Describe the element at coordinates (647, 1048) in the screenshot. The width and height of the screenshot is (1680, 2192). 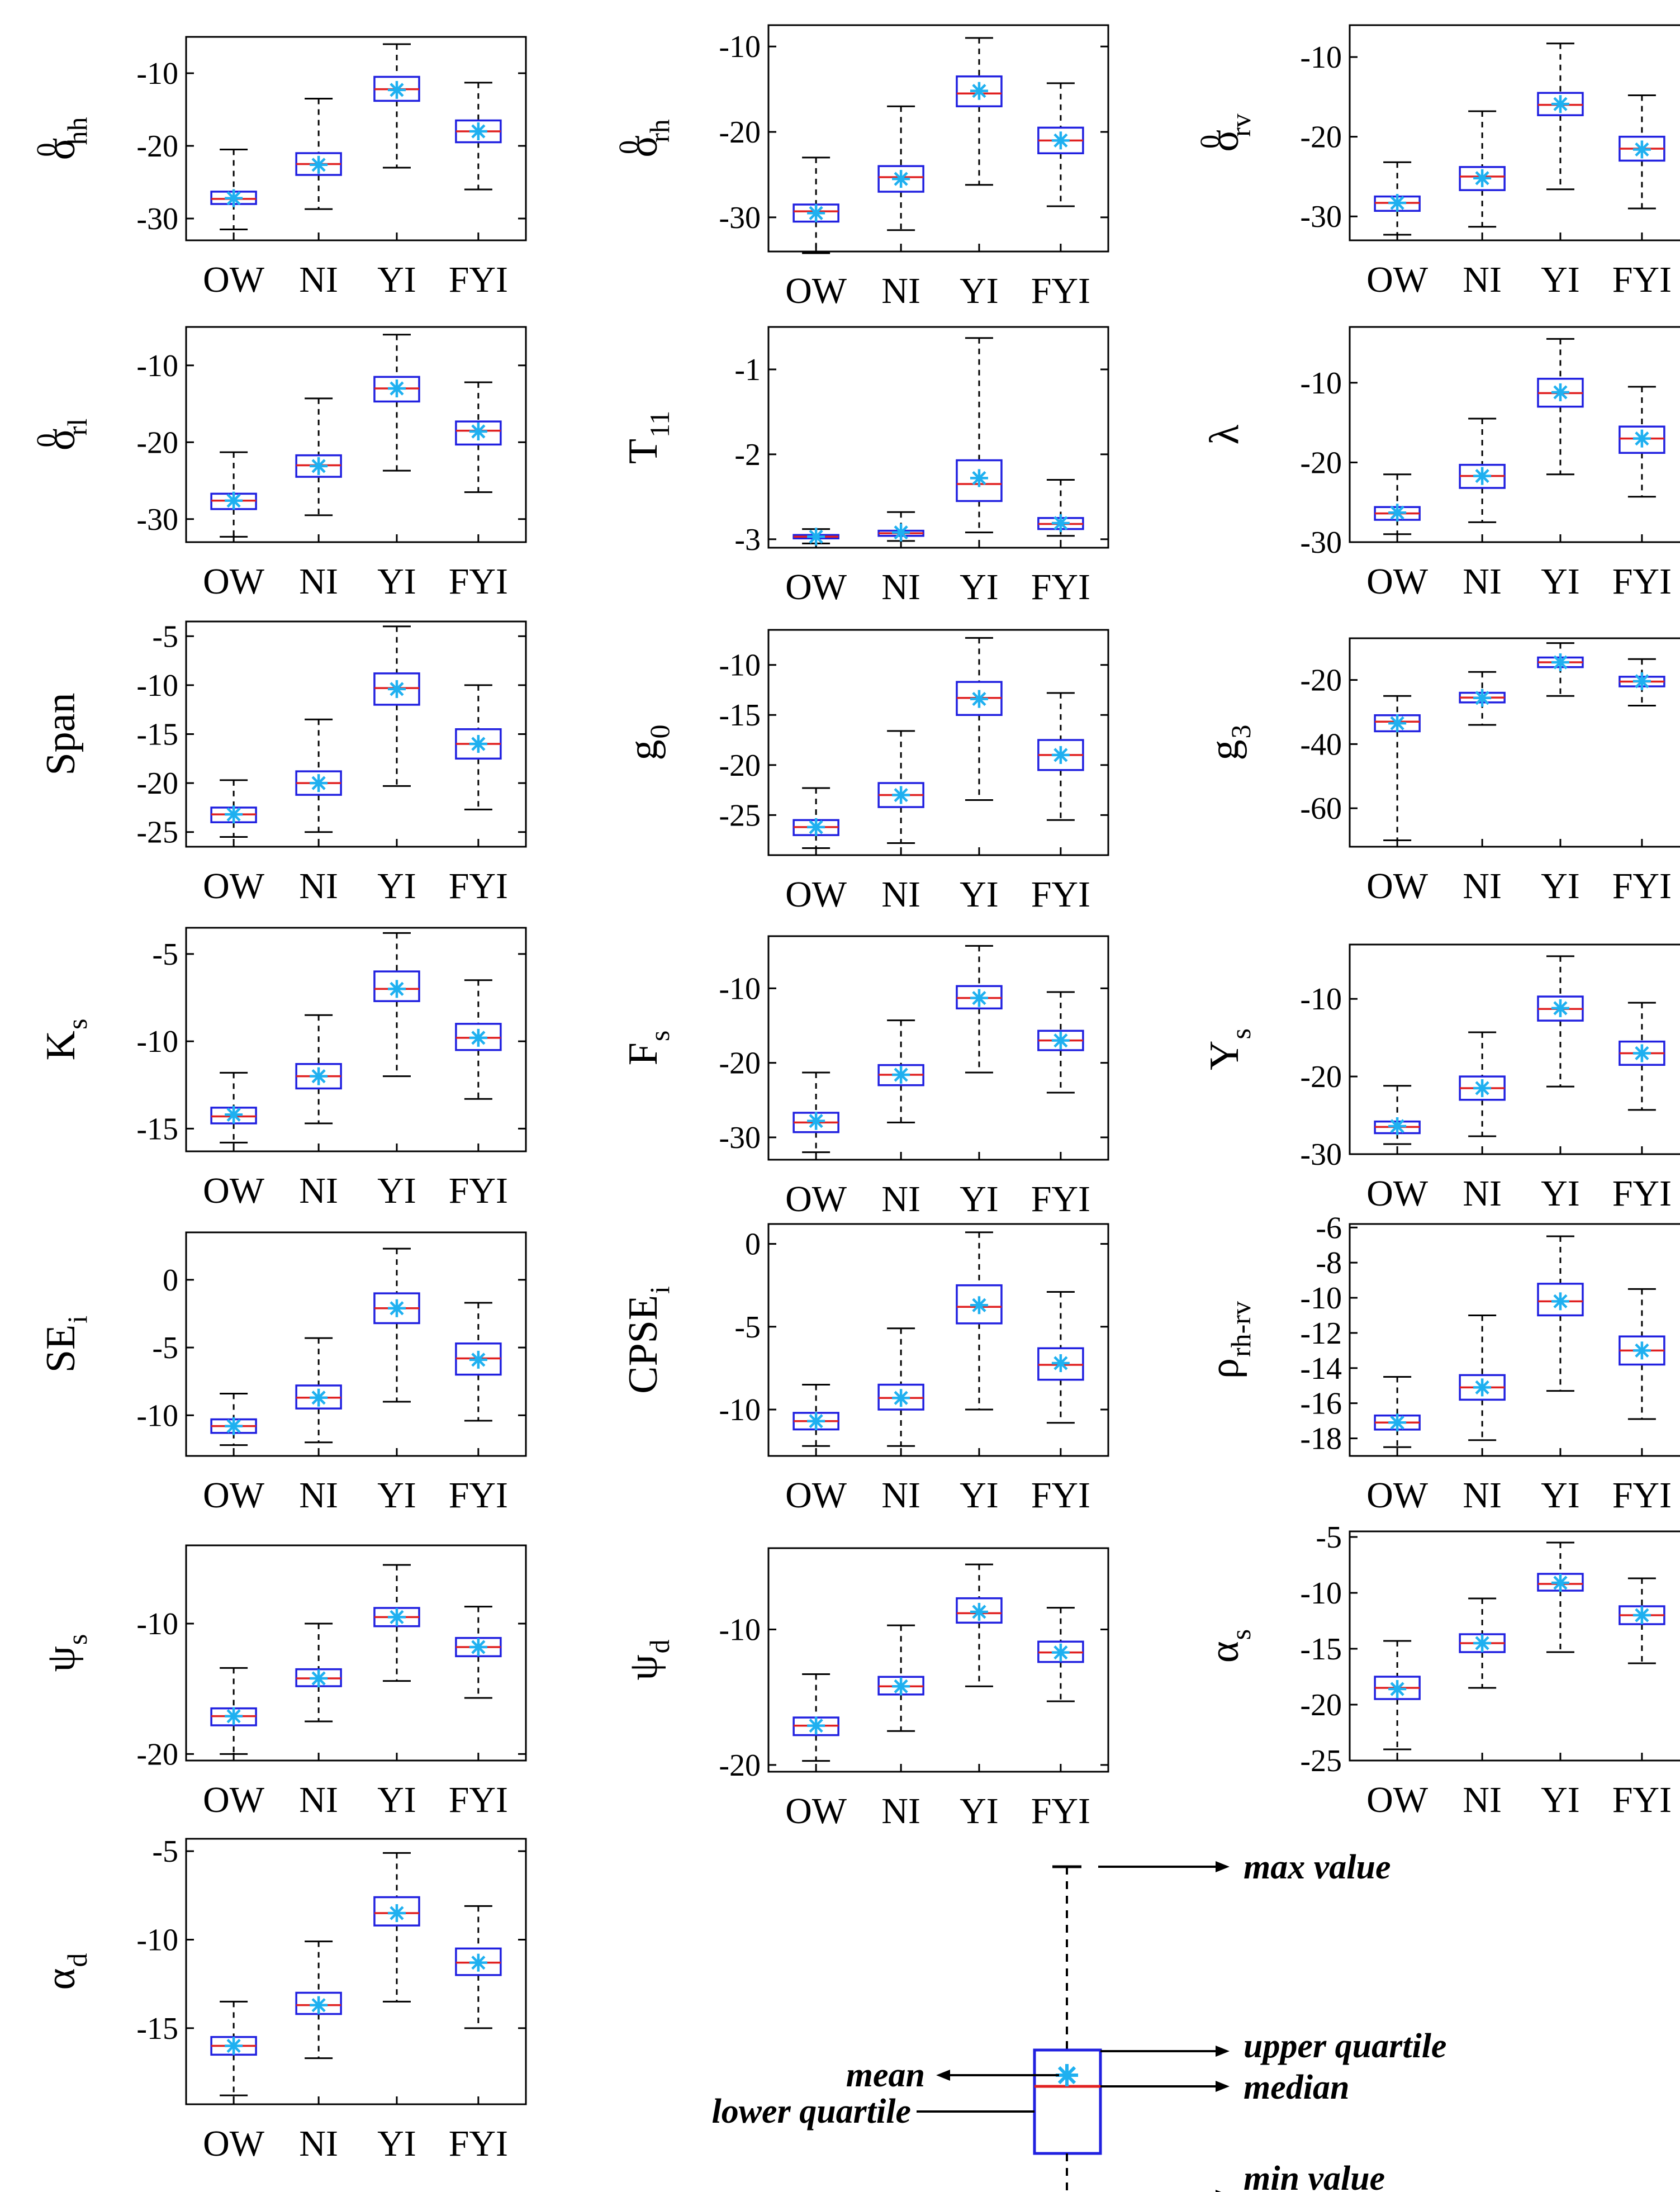
I see `y-axis-label: Fs` at that location.